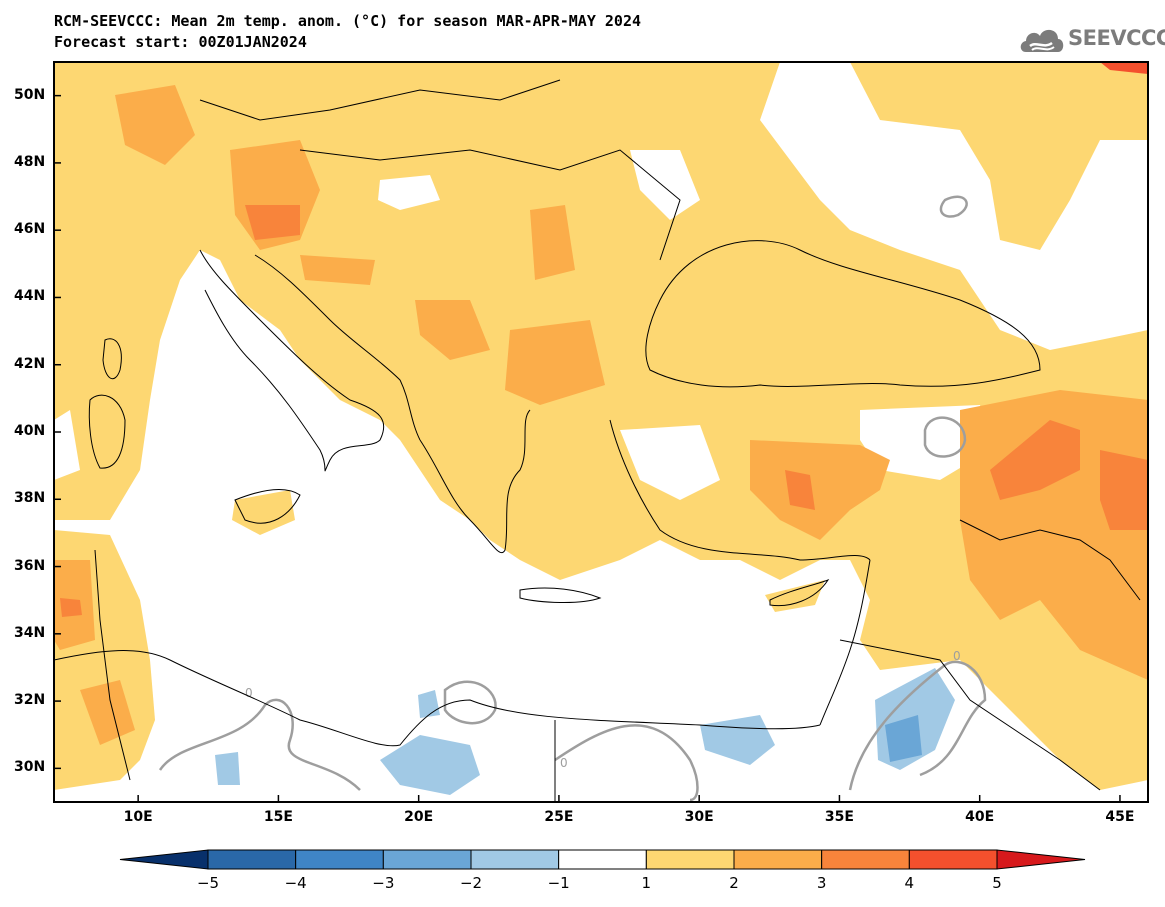 Image resolution: width=1165 pixels, height=907 pixels. I want to click on colorbar-label: 4, so click(909, 883).